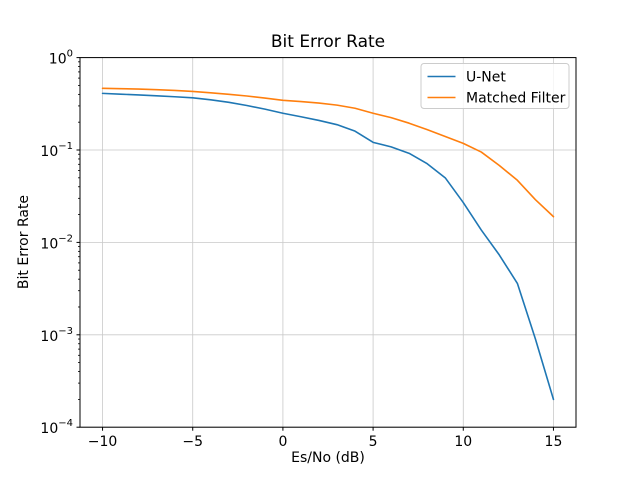 Image resolution: width=640 pixels, height=484 pixels. Describe the element at coordinates (56, 335) in the screenshot. I see `y-tick-label: 10⁻³` at that location.